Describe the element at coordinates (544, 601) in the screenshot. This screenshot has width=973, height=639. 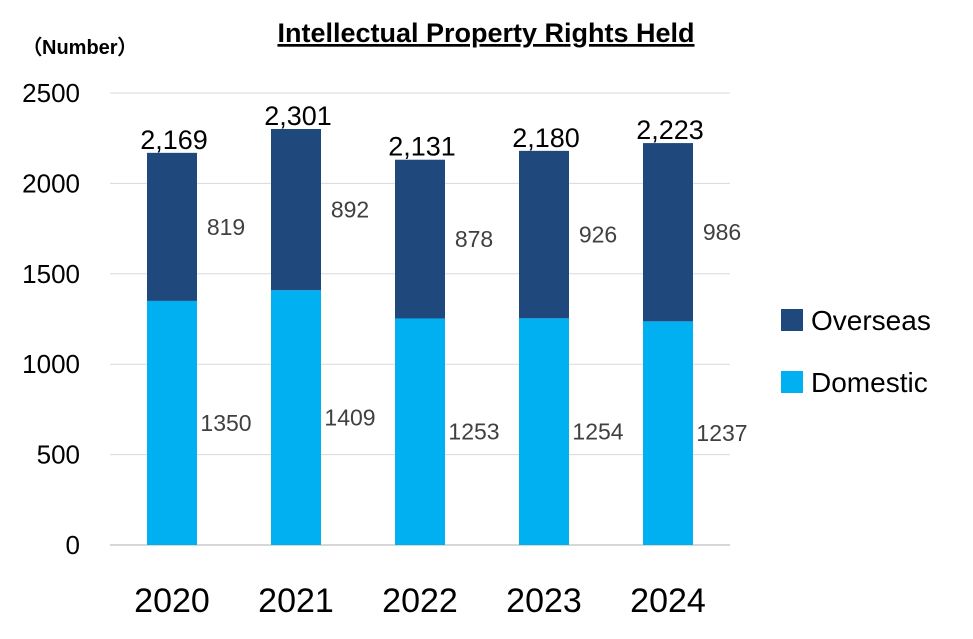
I see `x-tick-label-2023: 2023` at that location.